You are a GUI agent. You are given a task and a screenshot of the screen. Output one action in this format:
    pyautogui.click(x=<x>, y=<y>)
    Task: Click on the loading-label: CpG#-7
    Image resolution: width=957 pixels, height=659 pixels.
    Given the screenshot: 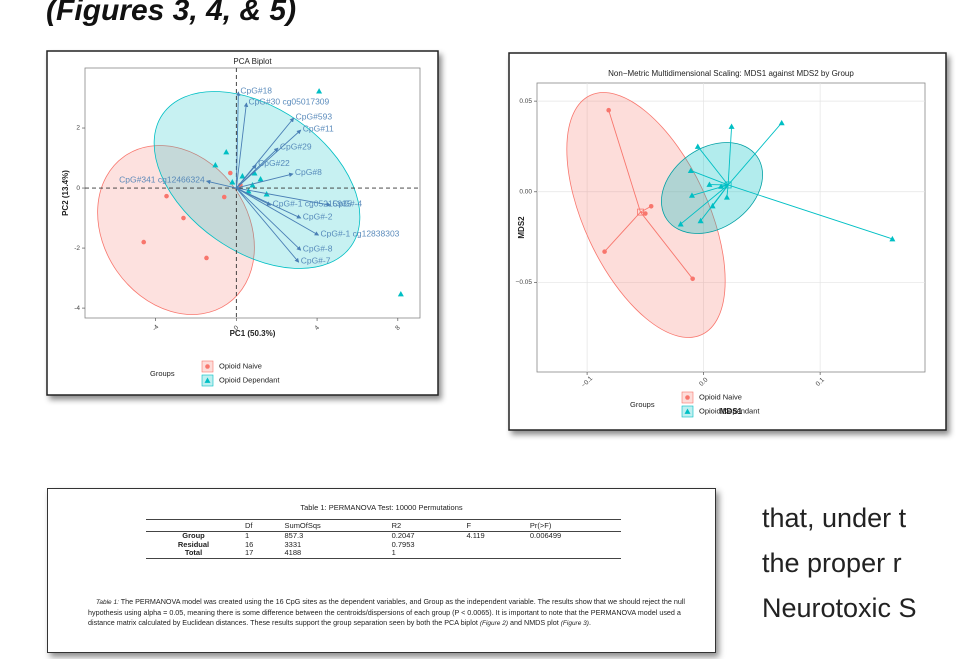 What is the action you would take?
    pyautogui.click(x=316, y=260)
    